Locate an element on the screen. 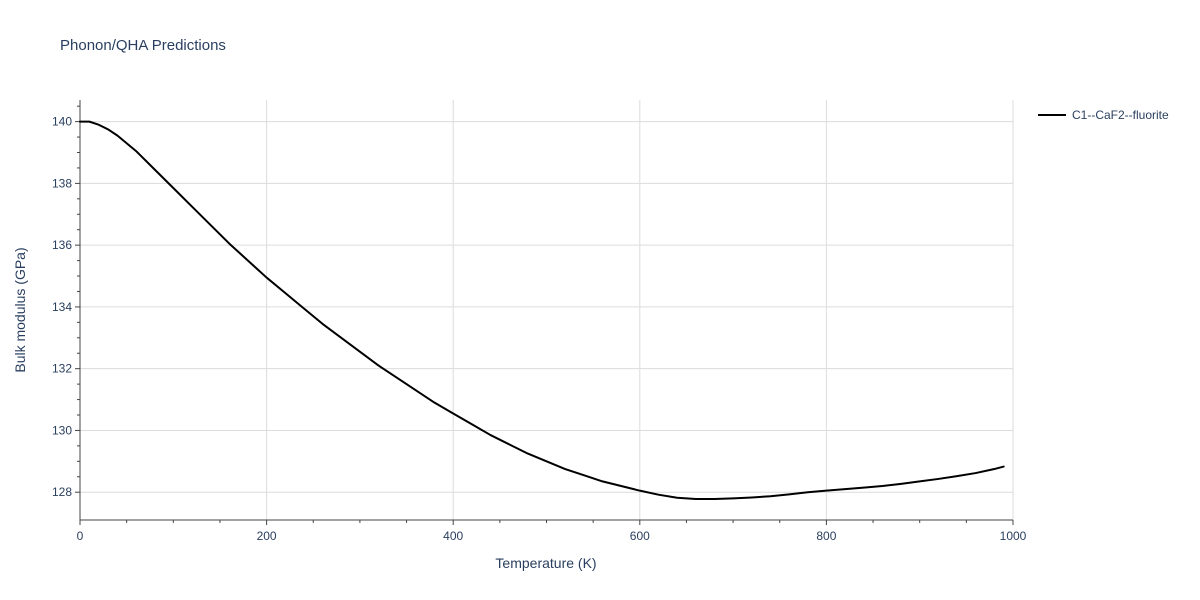  y-tick-label: 128 is located at coordinates (62, 492).